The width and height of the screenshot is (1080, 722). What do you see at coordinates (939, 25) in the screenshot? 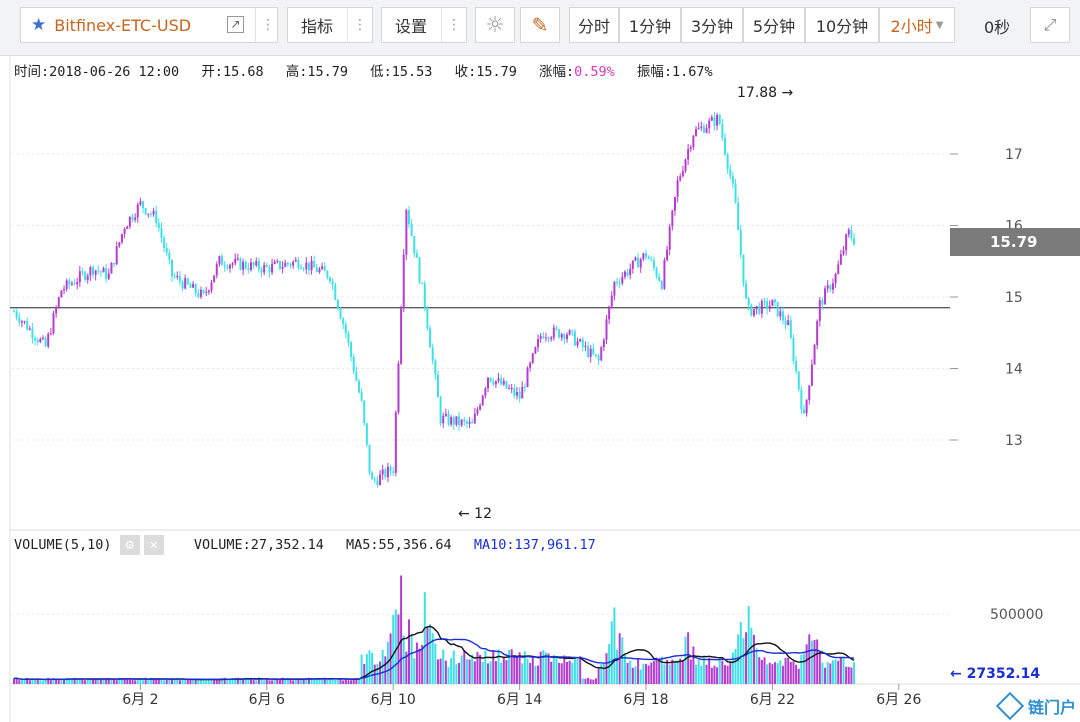
I see `chevron-down-icon: ▼` at bounding box center [939, 25].